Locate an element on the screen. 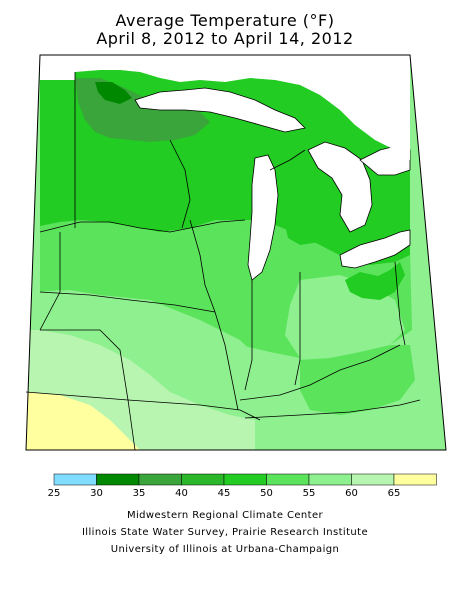 The image size is (450, 600). temp-zone-40-45-pennsylvania is located at coordinates (375, 281).